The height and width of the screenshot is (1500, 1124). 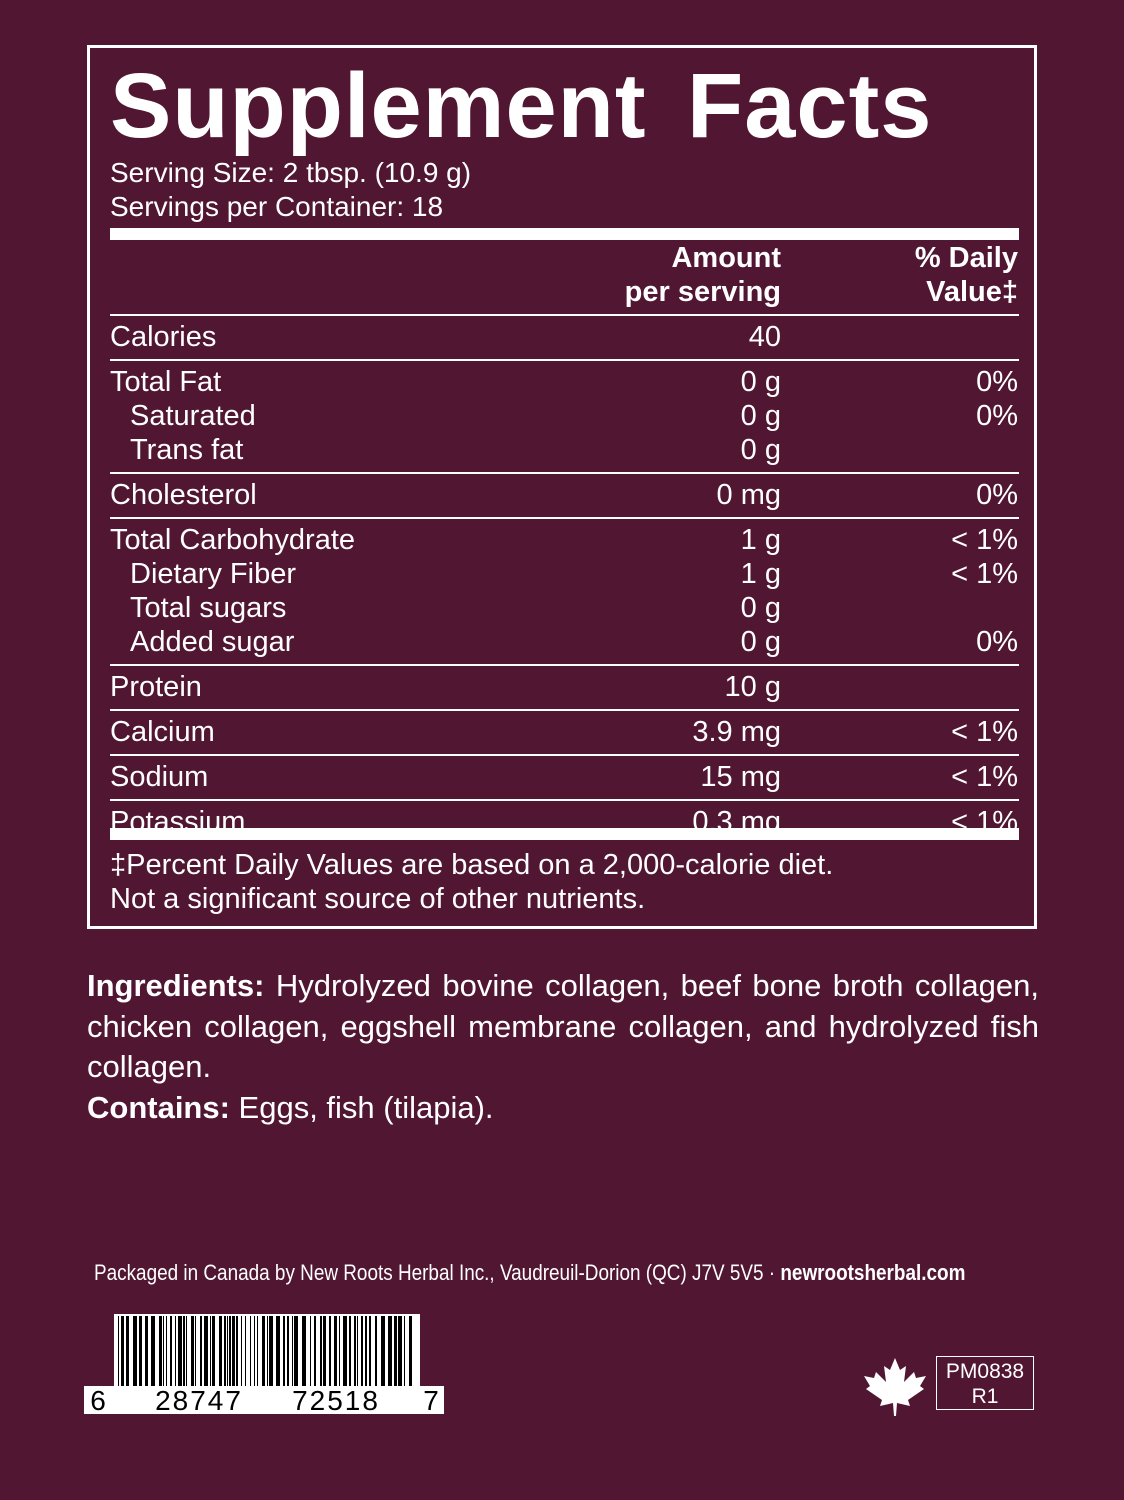 I want to click on header-line: Value‡, so click(x=972, y=292).